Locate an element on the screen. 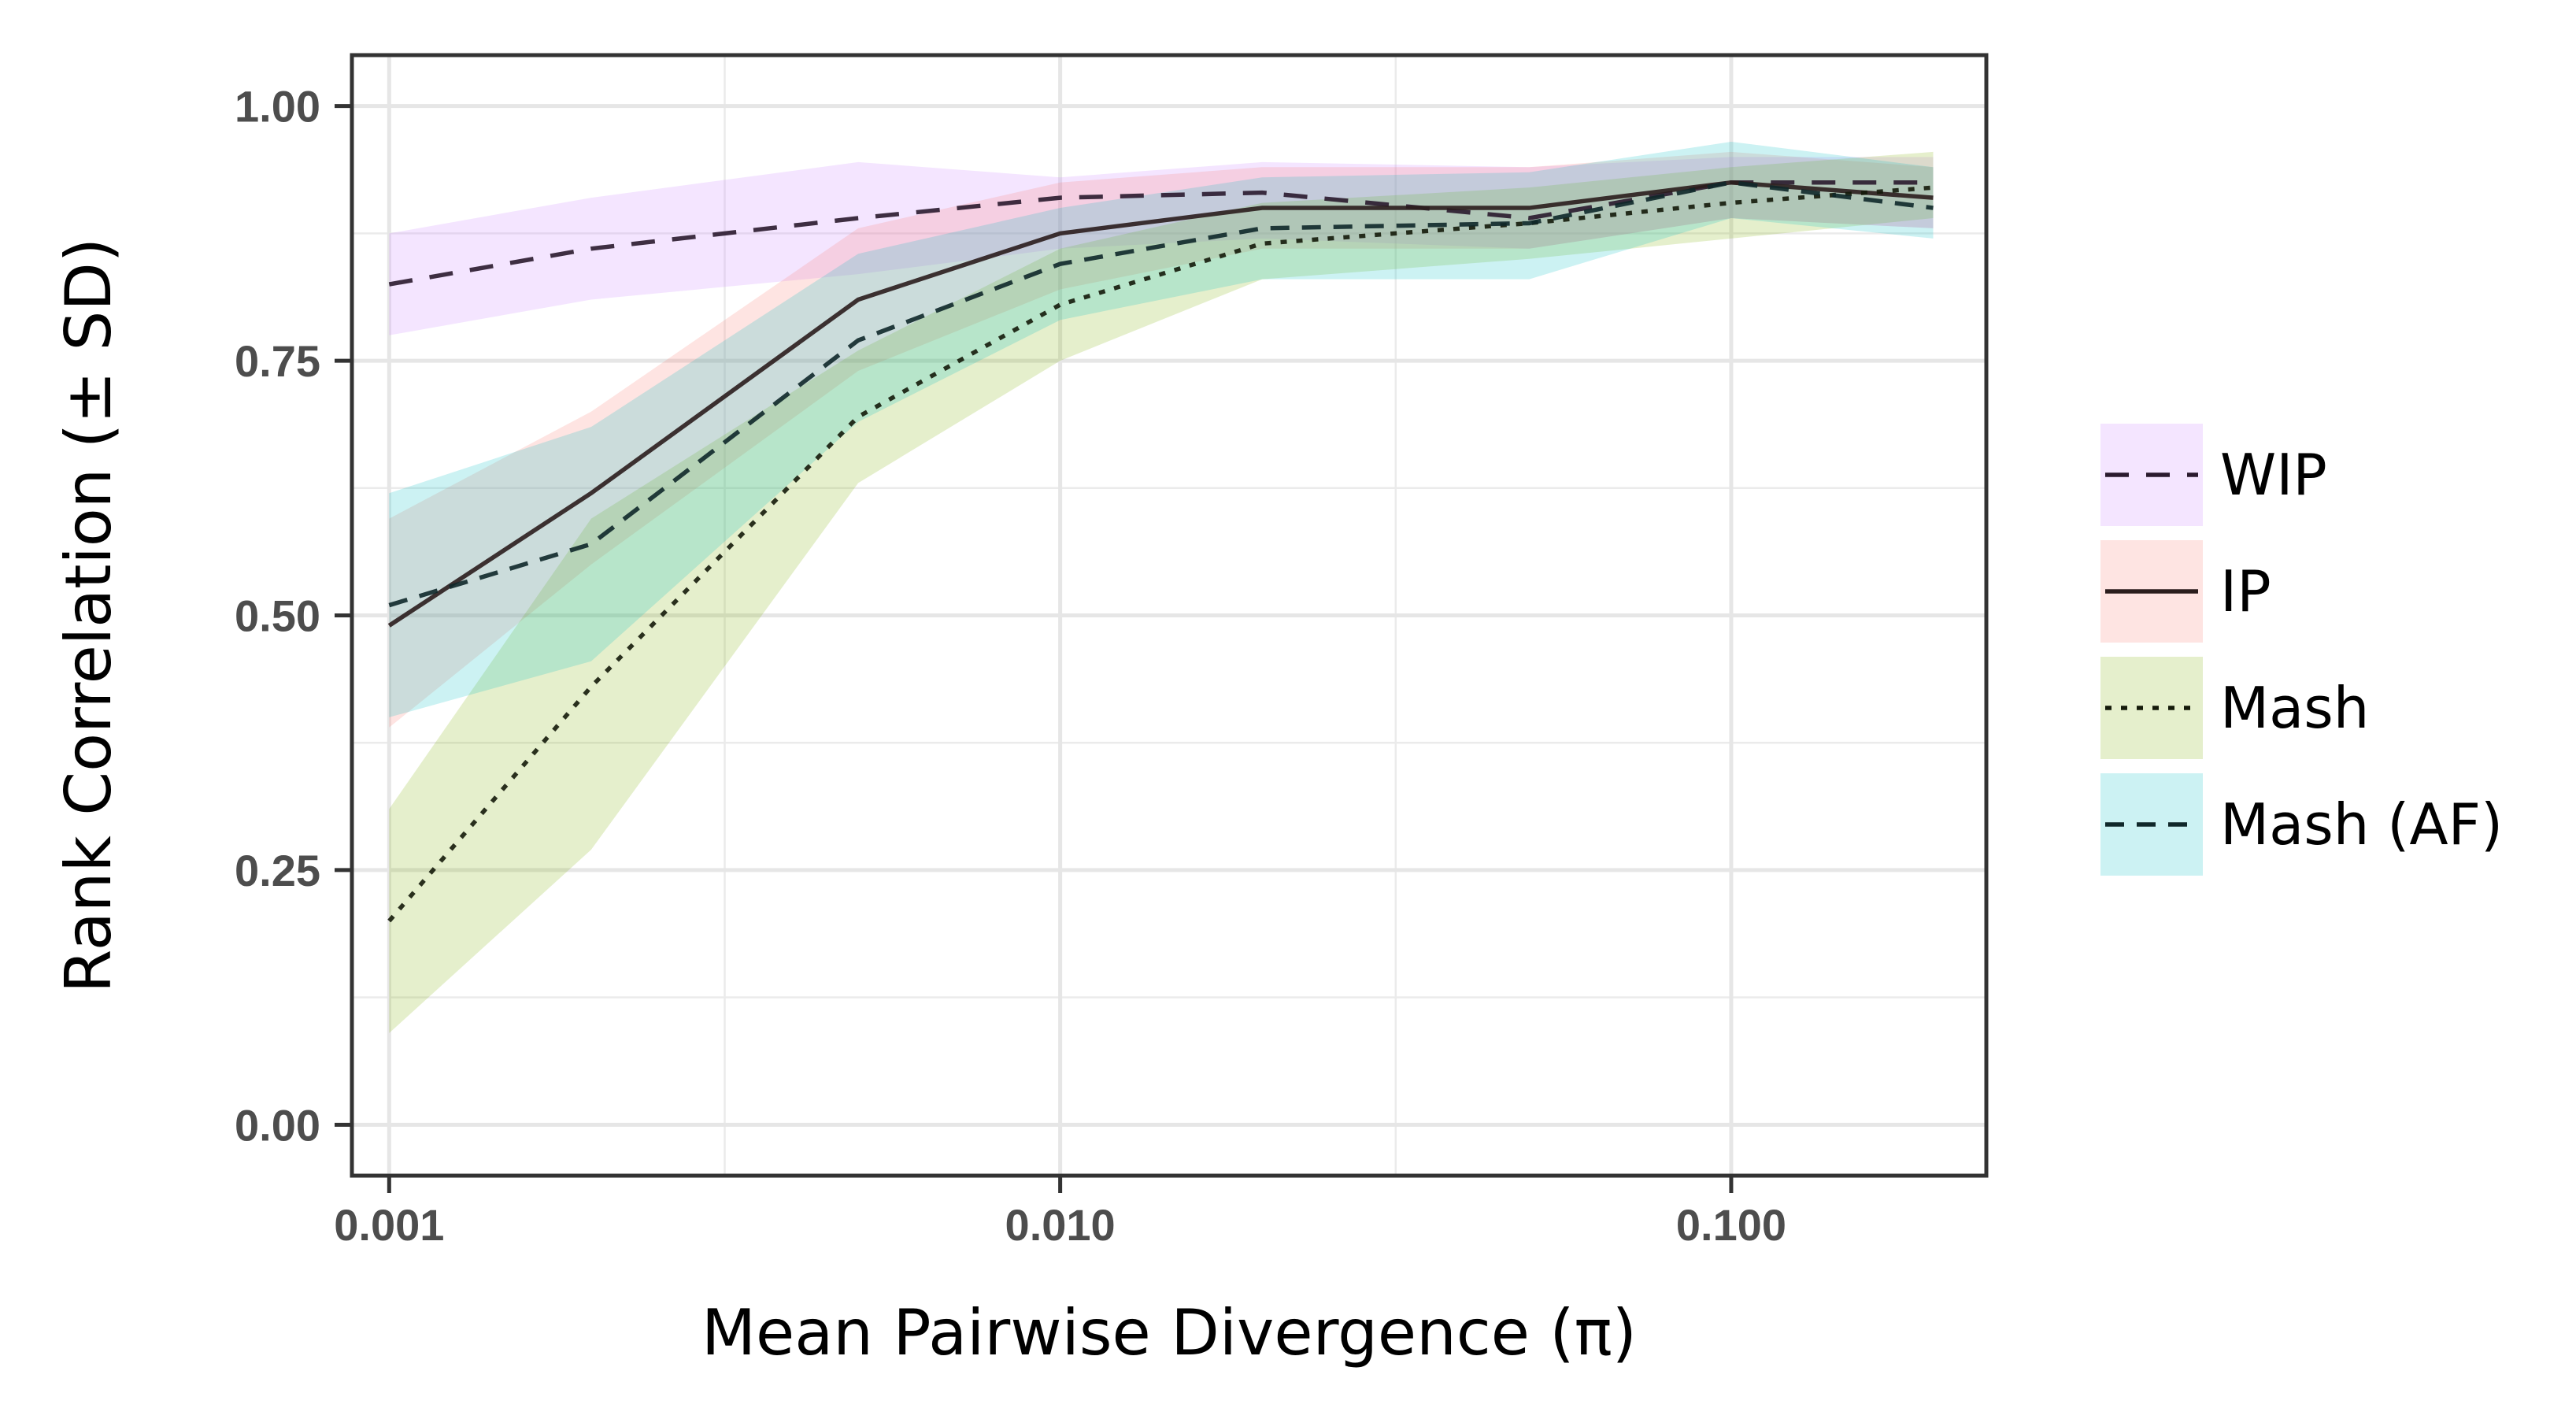 The image size is (2576, 1419). y-tick-label: 0.75 is located at coordinates (277, 361).